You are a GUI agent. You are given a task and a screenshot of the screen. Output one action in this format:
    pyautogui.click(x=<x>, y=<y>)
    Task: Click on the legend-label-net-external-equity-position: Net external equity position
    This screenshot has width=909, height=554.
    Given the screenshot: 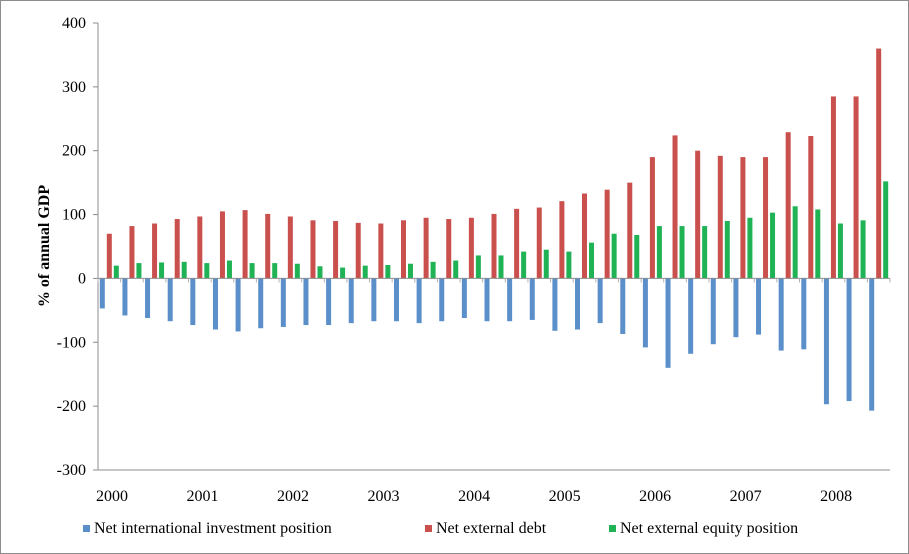 What is the action you would take?
    pyautogui.click(x=709, y=528)
    